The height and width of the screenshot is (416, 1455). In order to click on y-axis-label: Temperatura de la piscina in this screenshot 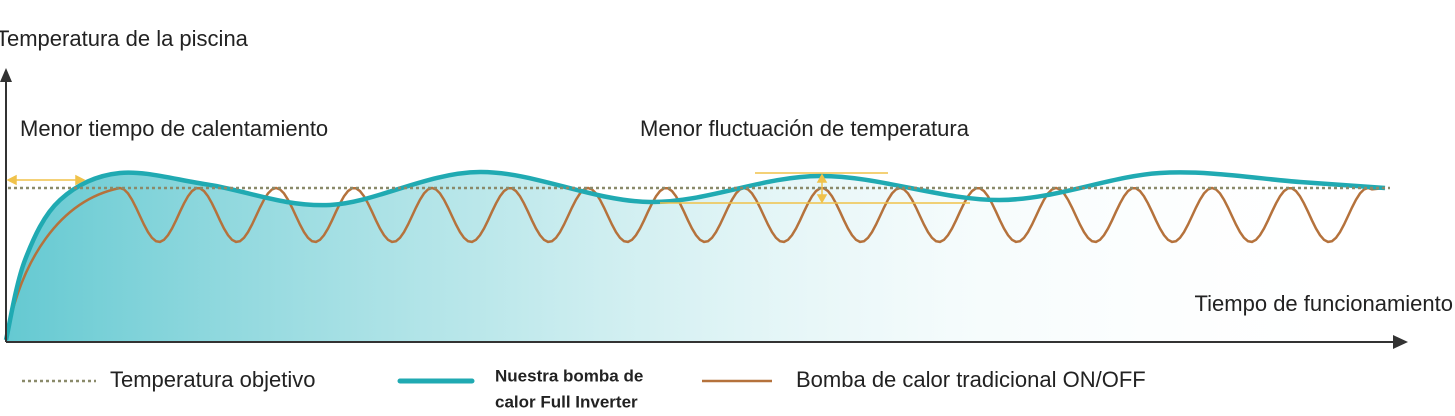, I will do `click(124, 38)`.